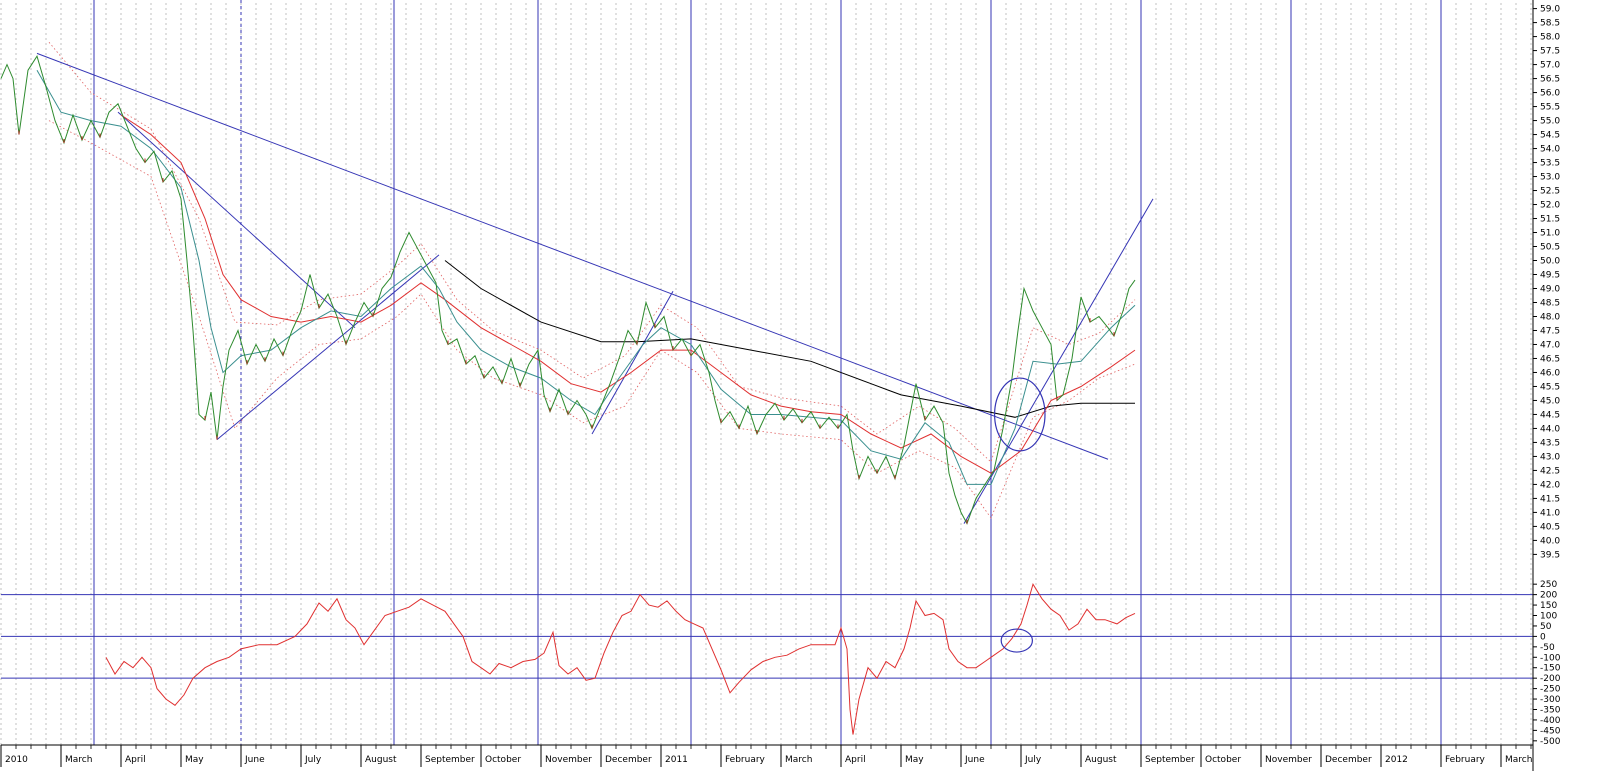 This screenshot has height=775, width=1600. Describe the element at coordinates (1550, 10) in the screenshot. I see `price-y-tick-label: 59.0` at that location.